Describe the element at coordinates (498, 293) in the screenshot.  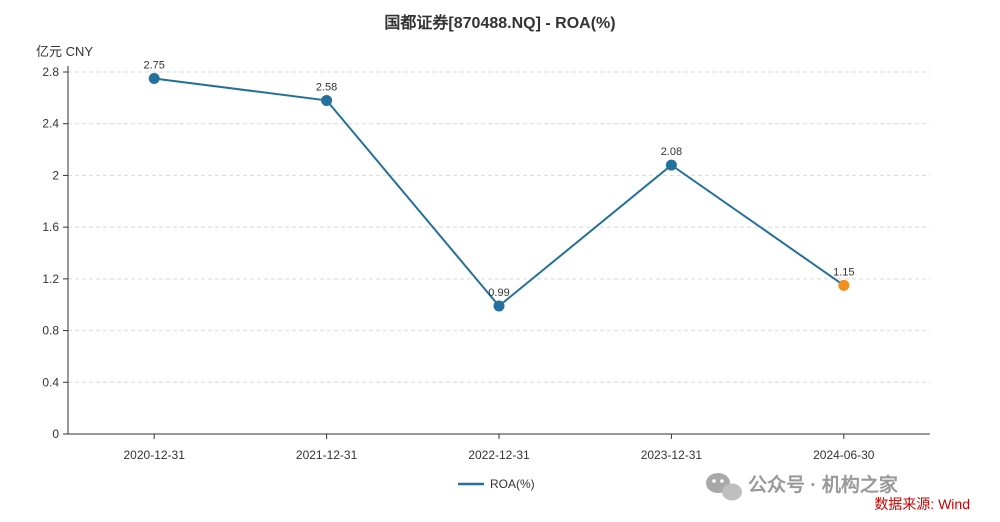
I see `data-label: 0.99` at that location.